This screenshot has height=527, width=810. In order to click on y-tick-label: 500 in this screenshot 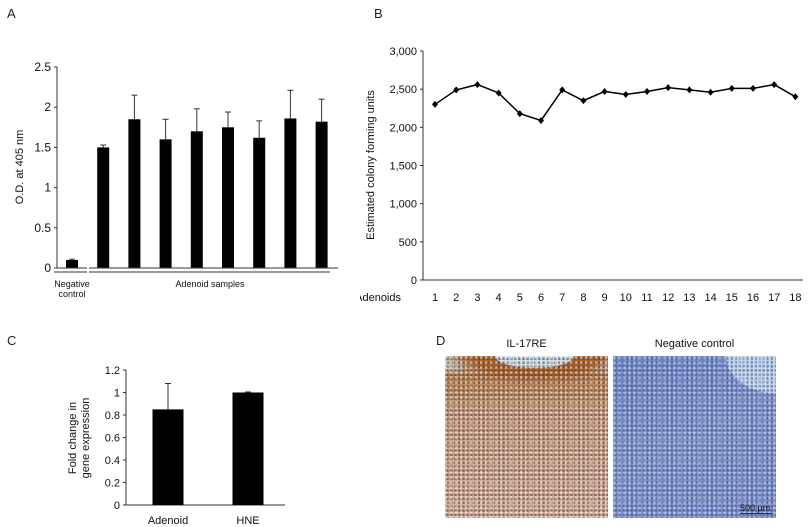, I will do `click(408, 243)`.